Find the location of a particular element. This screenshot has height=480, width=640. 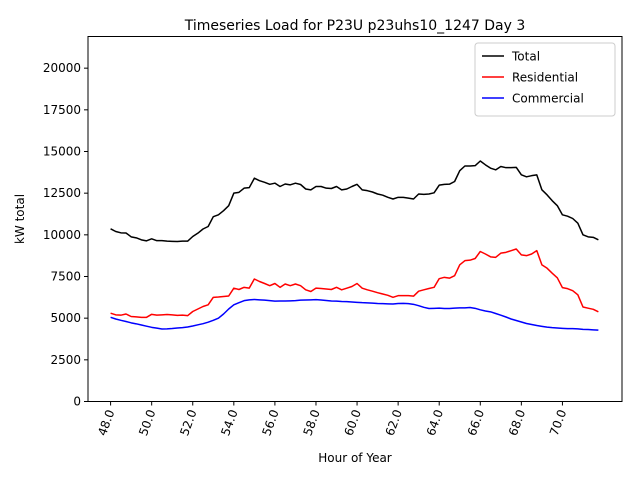

x-tick-label: 56.0 is located at coordinates (270, 423).